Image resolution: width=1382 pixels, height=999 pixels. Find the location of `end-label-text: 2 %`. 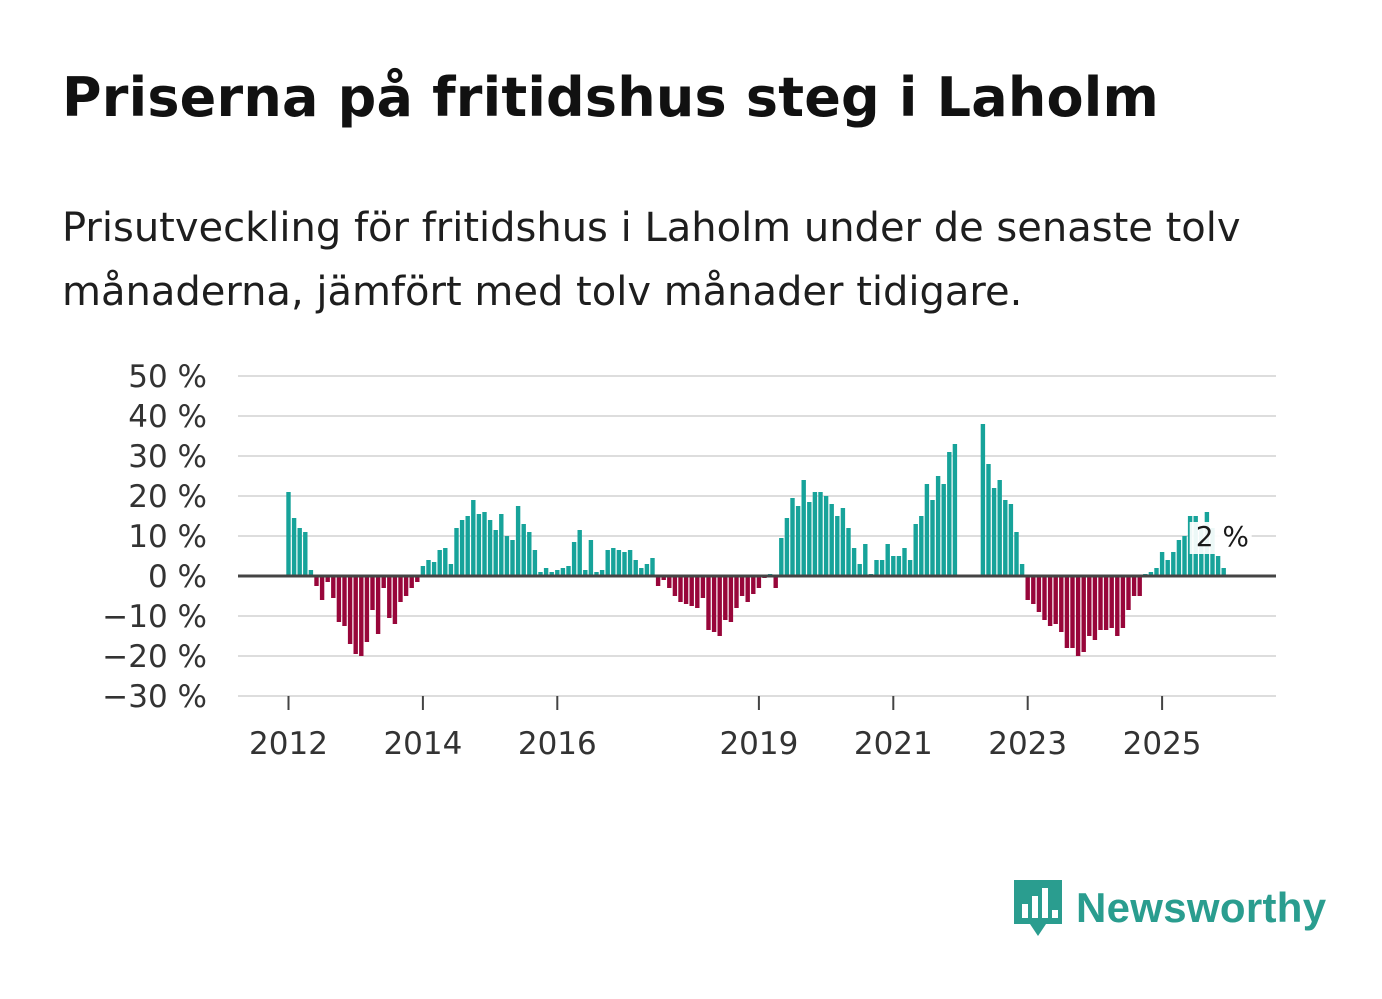

end-label-text: 2 % is located at coordinates (1222, 536).